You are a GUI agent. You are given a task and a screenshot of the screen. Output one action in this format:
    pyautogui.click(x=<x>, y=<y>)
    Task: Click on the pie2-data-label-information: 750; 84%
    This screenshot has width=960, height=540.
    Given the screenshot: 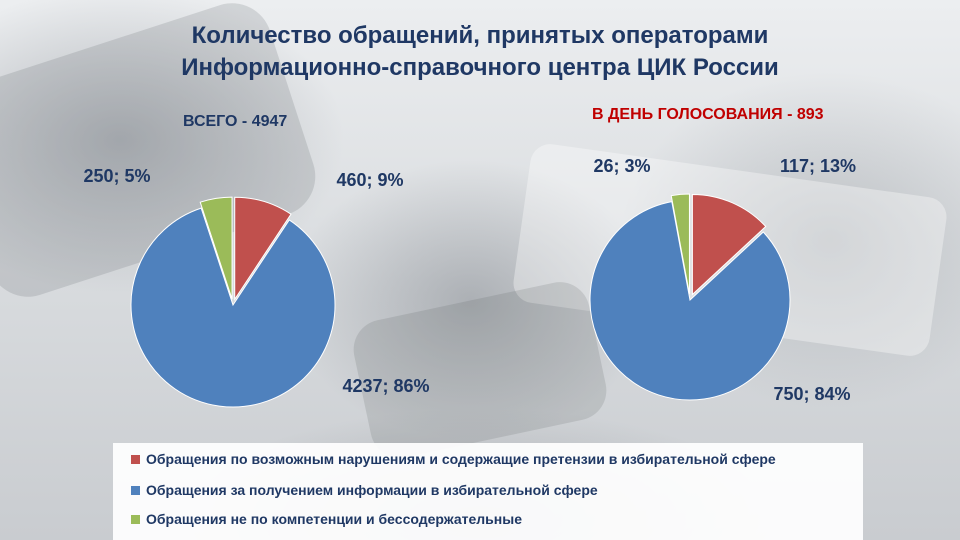 What is the action you would take?
    pyautogui.click(x=811, y=394)
    